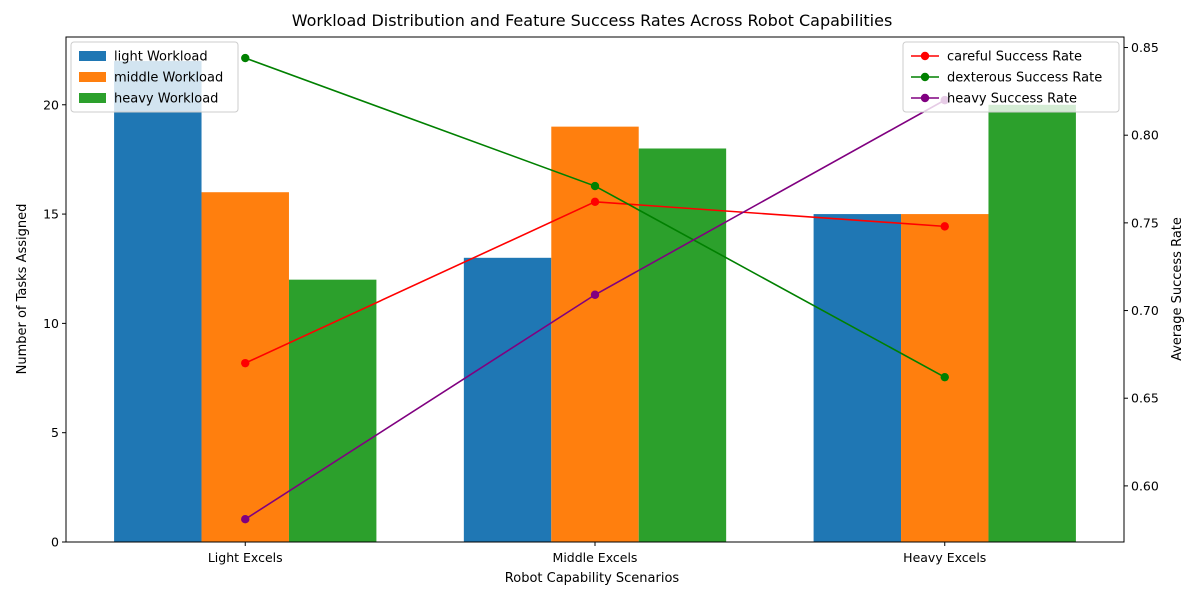 Image resolution: width=1200 pixels, height=600 pixels. I want to click on line-legend-label-0: careful Success Rate, so click(1014, 57).